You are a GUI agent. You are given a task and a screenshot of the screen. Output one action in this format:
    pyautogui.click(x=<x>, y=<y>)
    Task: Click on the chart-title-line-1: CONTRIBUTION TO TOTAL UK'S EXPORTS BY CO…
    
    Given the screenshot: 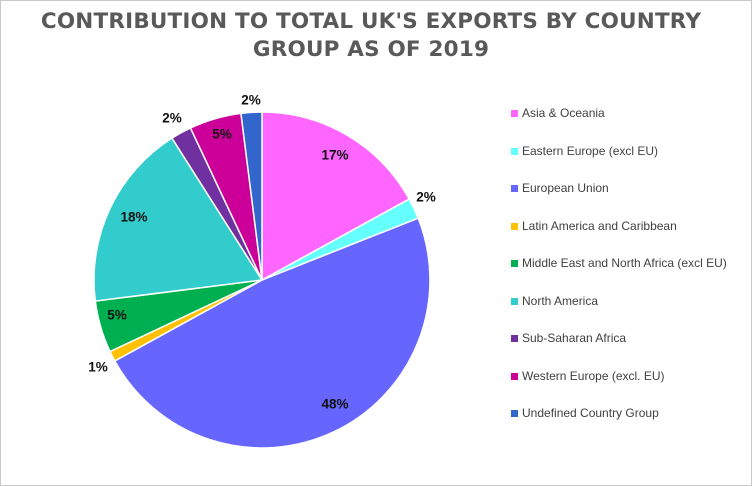 What is the action you would take?
    pyautogui.click(x=371, y=21)
    